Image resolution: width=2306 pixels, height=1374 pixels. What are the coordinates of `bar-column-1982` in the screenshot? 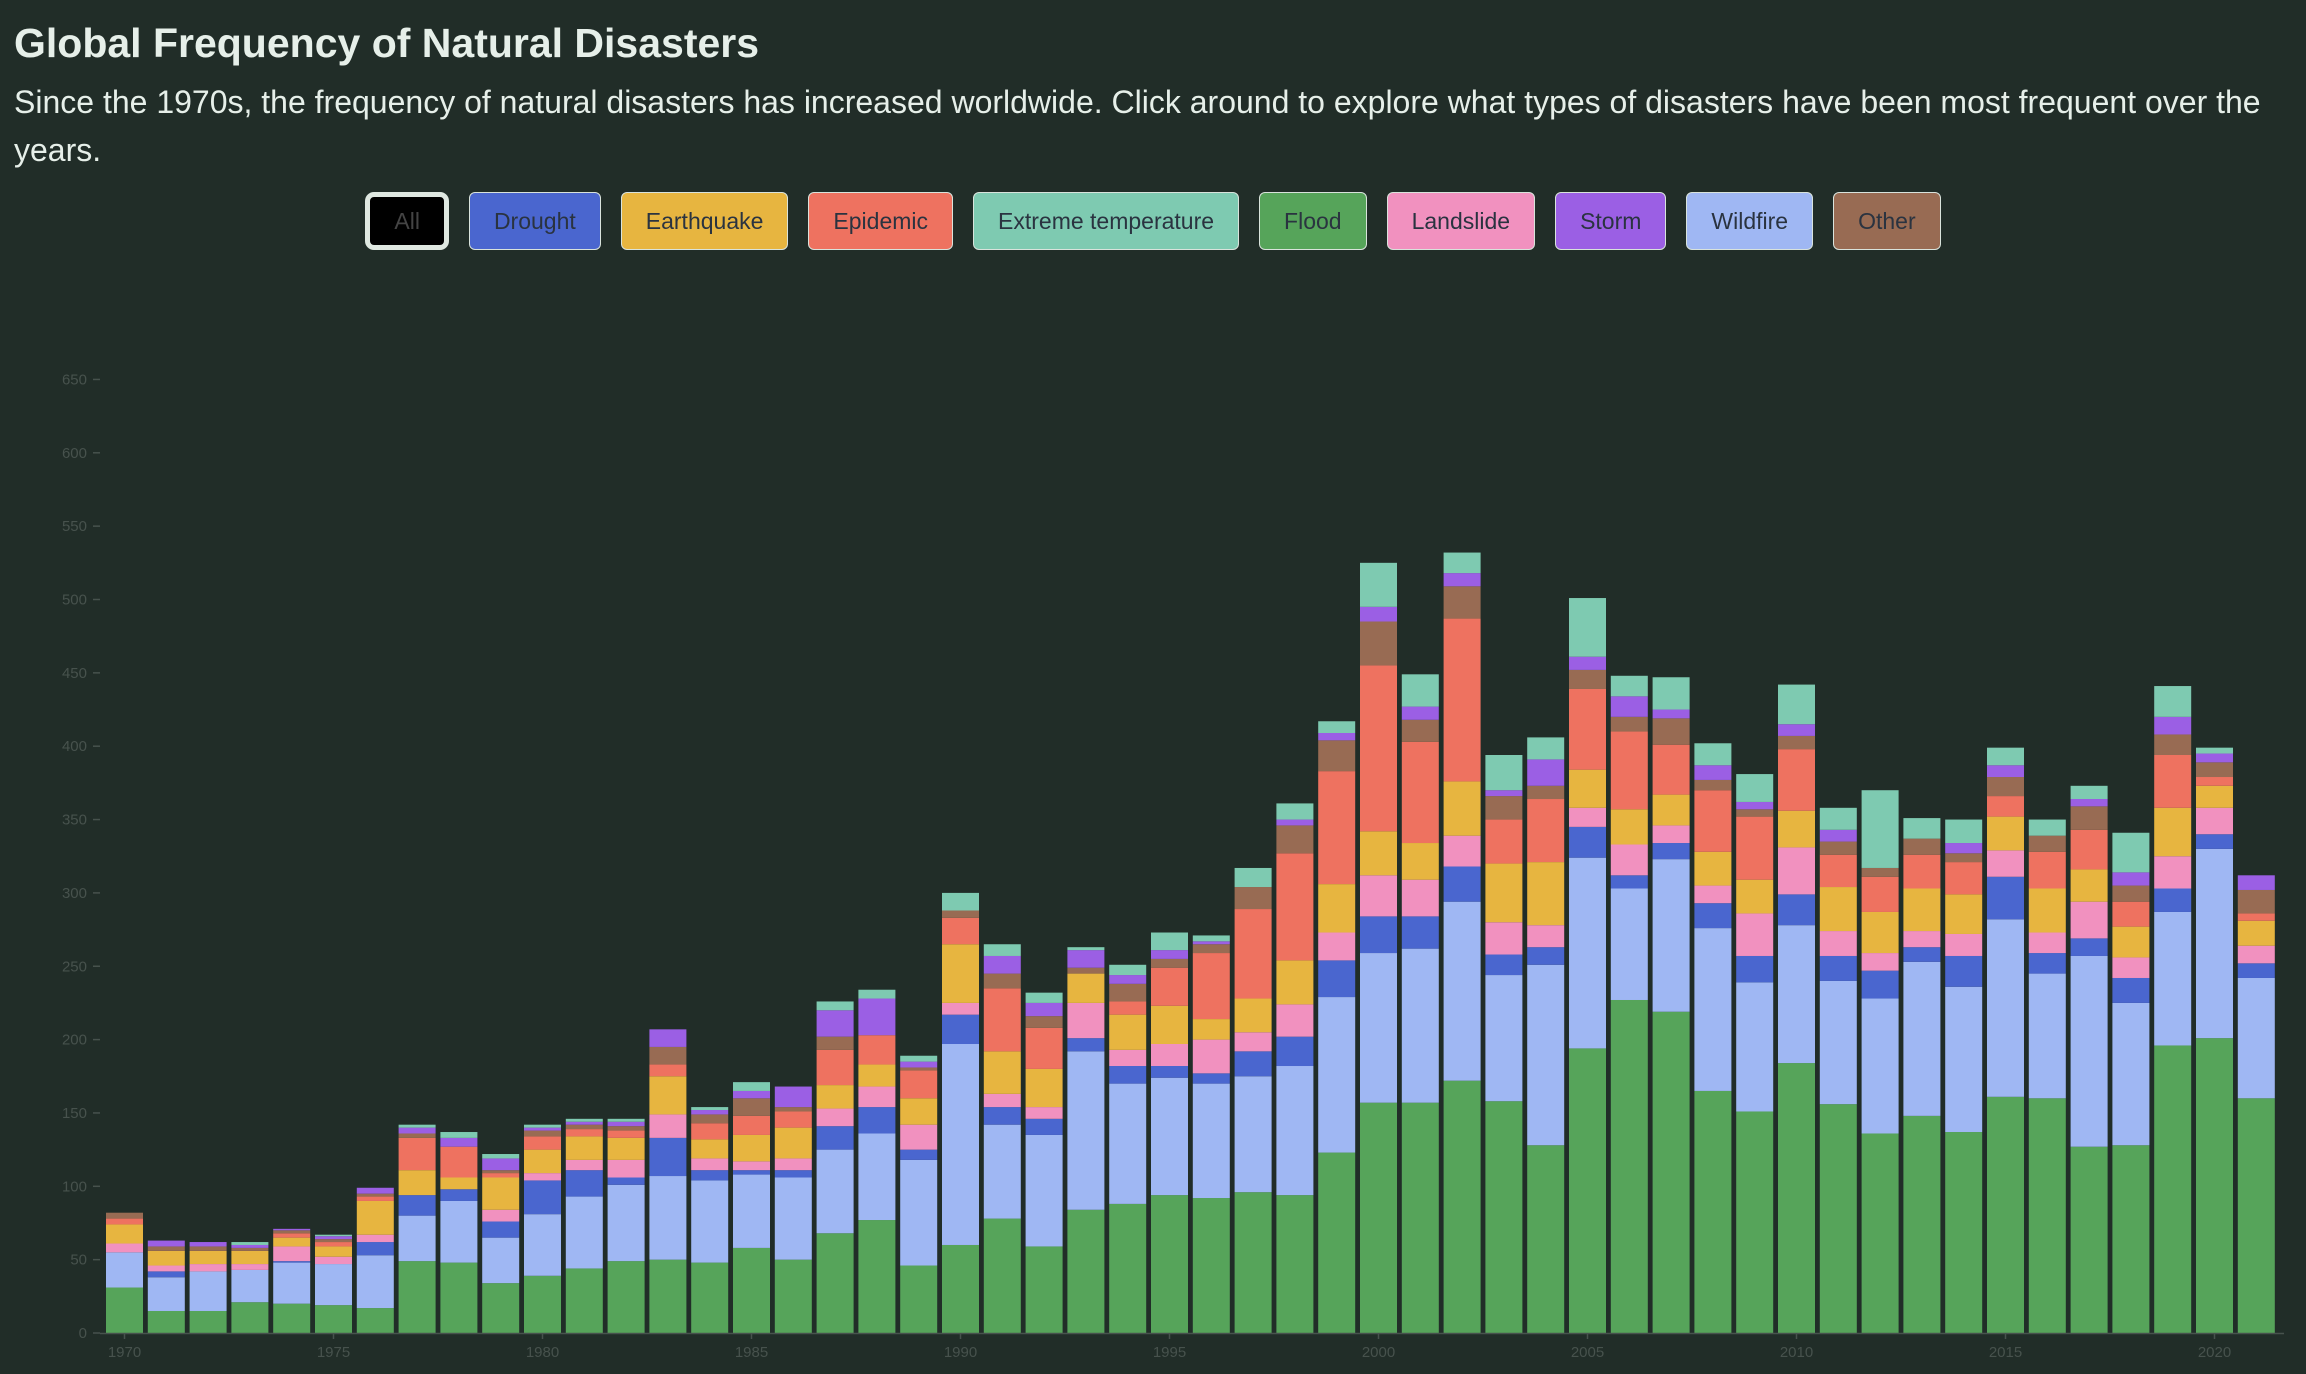 It's located at (626, 1225).